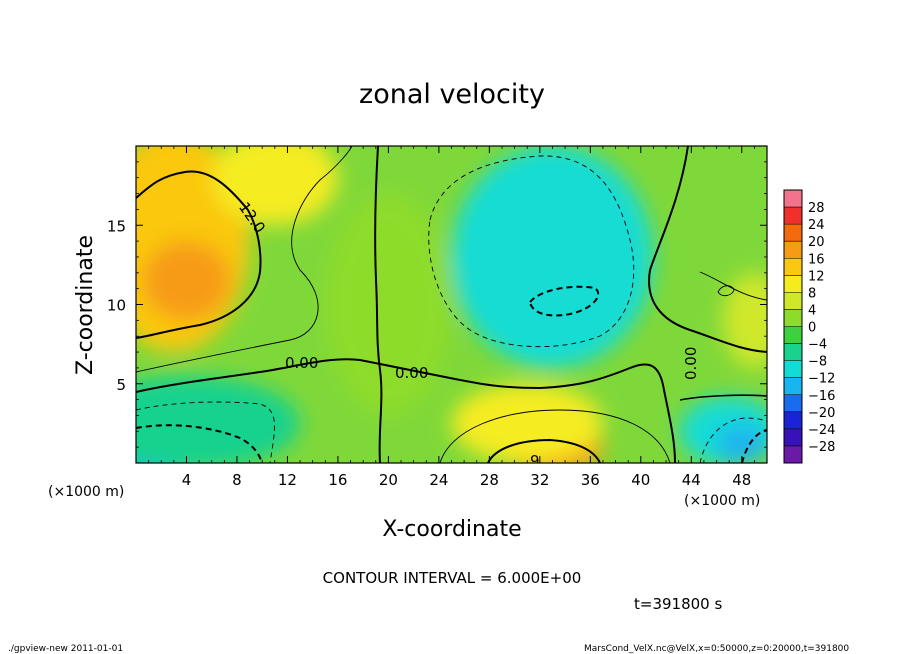 The width and height of the screenshot is (904, 654). What do you see at coordinates (535, 461) in the screenshot?
I see `contour-label-bottom-center: 9` at bounding box center [535, 461].